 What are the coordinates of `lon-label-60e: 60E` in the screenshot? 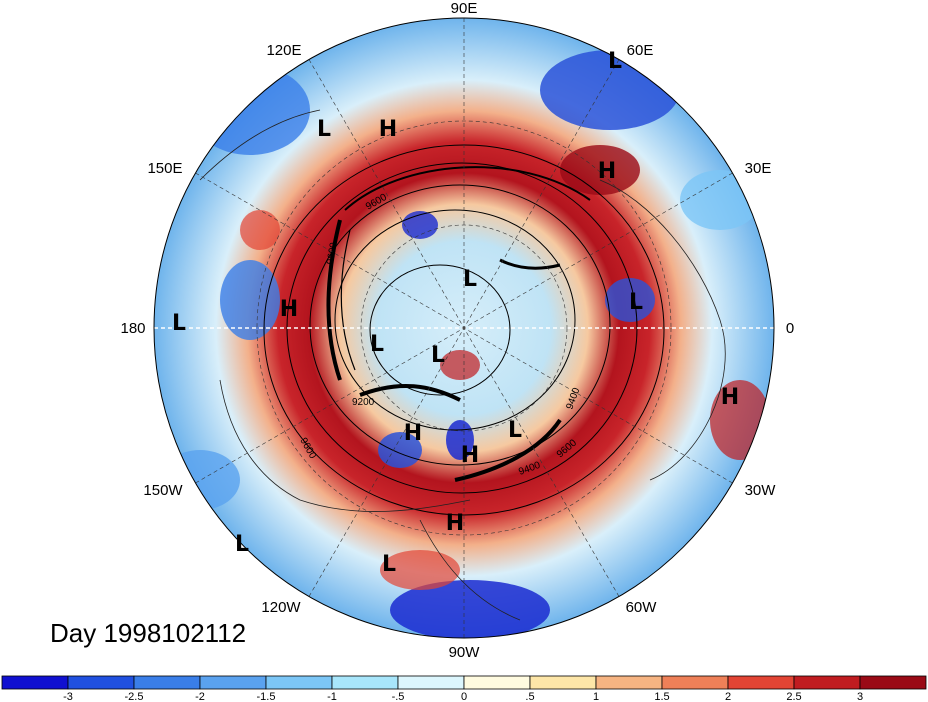 It's located at (640, 50).